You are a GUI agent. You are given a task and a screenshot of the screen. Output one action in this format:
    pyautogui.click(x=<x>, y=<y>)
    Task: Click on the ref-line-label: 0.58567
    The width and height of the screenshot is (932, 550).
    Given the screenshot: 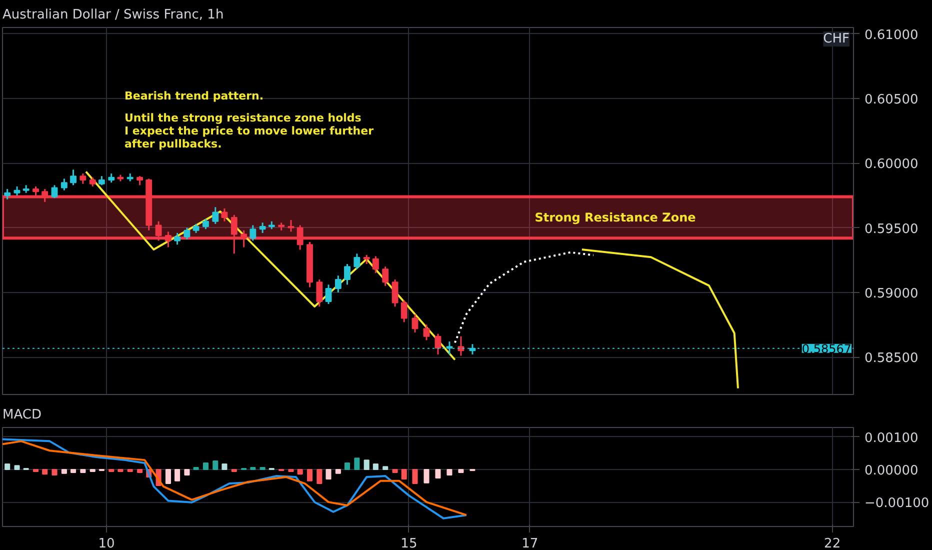 What is the action you would take?
    pyautogui.click(x=827, y=349)
    